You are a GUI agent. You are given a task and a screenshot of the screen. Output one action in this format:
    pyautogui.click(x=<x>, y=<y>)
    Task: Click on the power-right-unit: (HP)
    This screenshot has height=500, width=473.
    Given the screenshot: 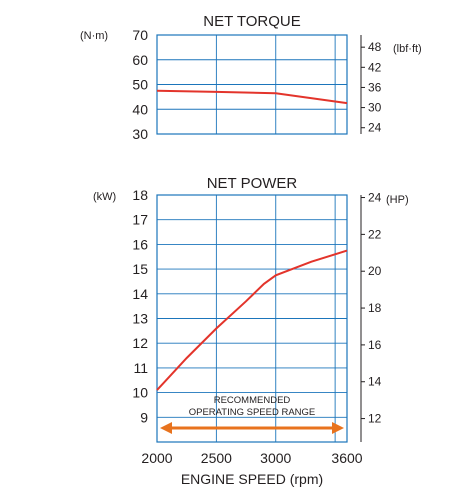 What is the action you would take?
    pyautogui.click(x=397, y=200)
    